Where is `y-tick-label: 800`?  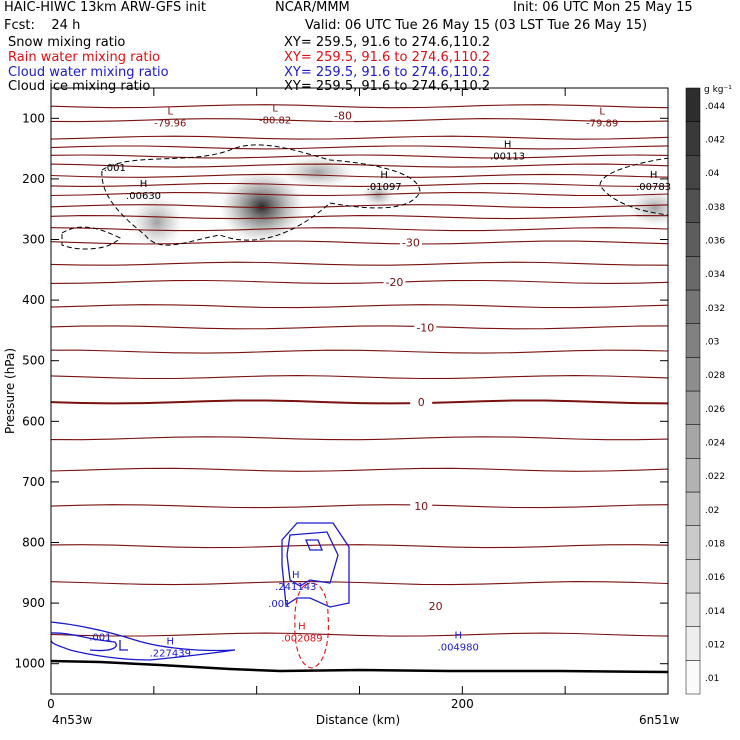 y-tick-label: 800 is located at coordinates (33, 543).